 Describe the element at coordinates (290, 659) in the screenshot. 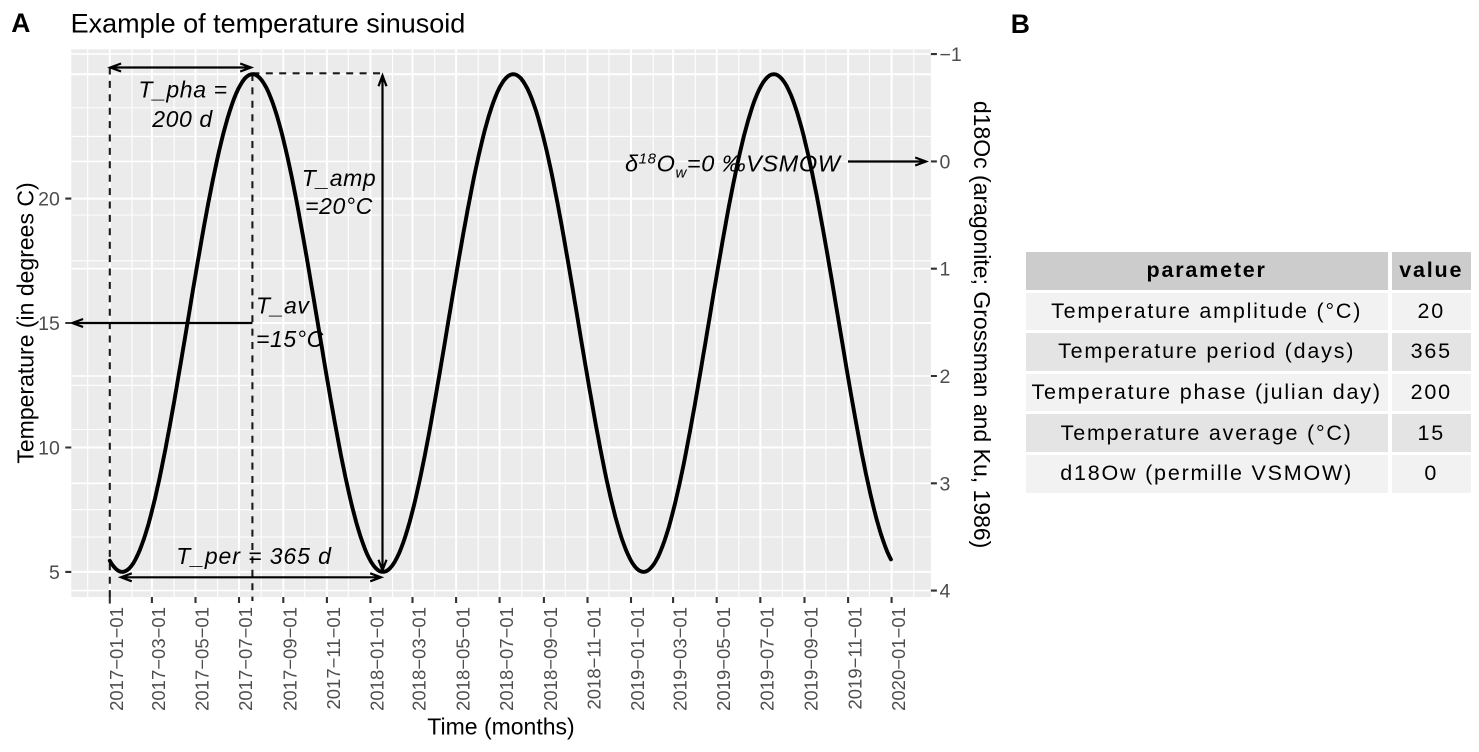

I see `svg-text: 2017−09−01` at that location.